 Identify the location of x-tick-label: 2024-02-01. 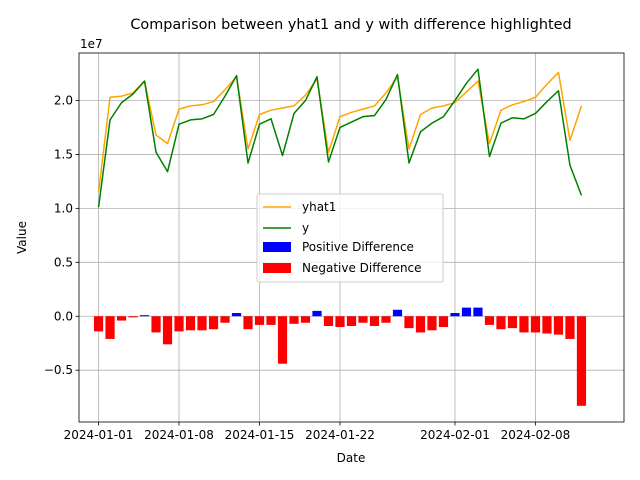
(455, 435).